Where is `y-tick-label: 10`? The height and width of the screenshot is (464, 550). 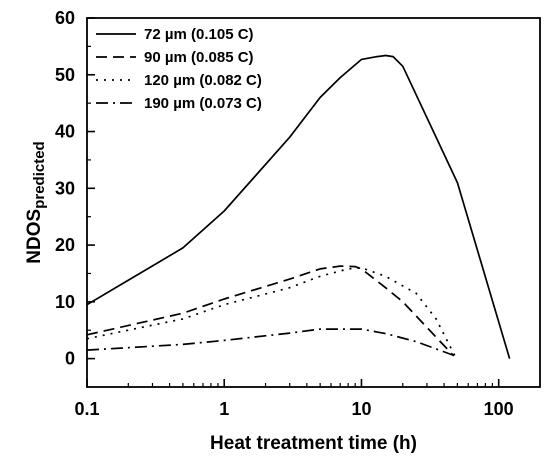
y-tick-label: 10 is located at coordinates (65, 302).